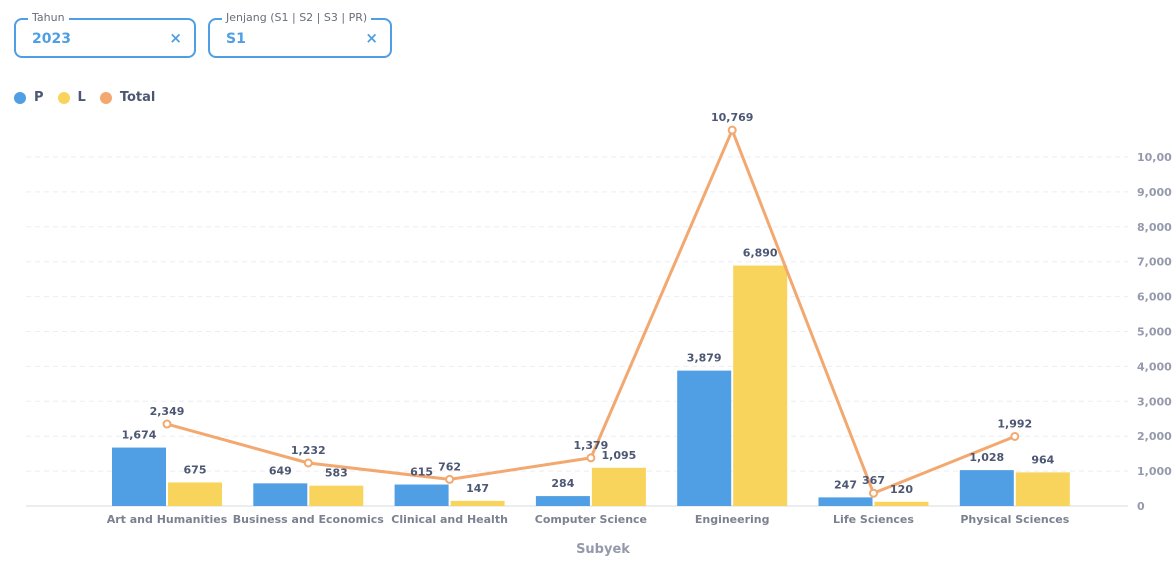 This screenshot has width=1172, height=566. I want to click on clear-year-icon: ×, so click(175, 38).